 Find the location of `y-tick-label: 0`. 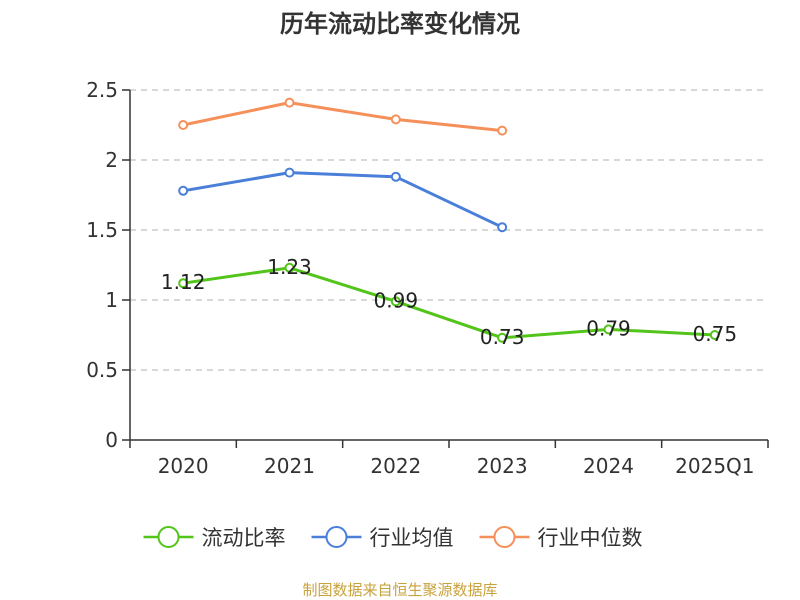

y-tick-label: 0 is located at coordinates (111, 440).